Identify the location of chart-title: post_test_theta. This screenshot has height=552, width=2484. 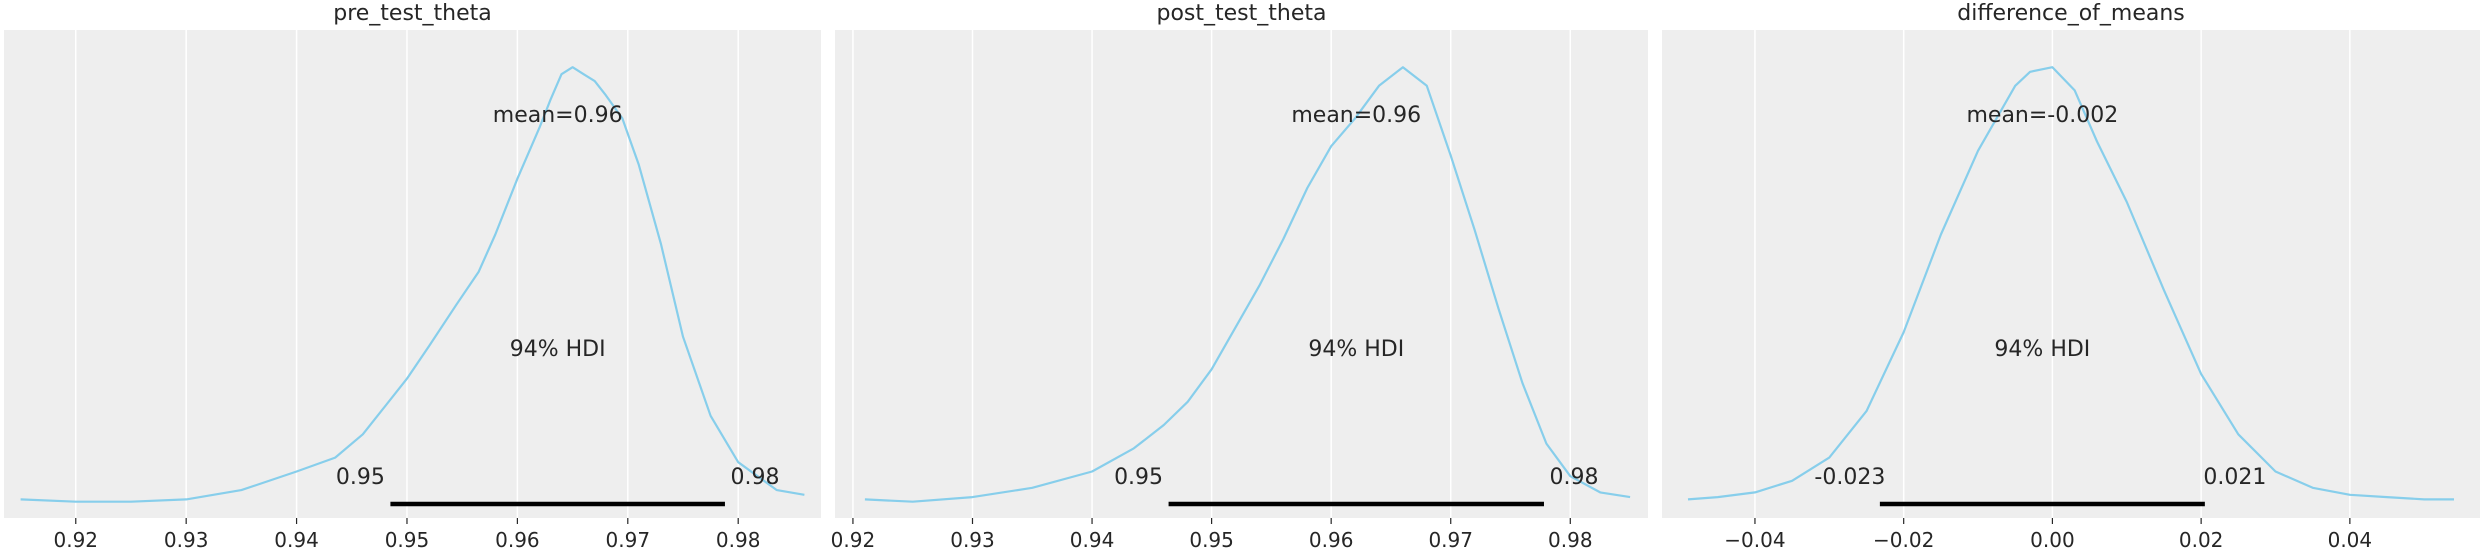
(1242, 13).